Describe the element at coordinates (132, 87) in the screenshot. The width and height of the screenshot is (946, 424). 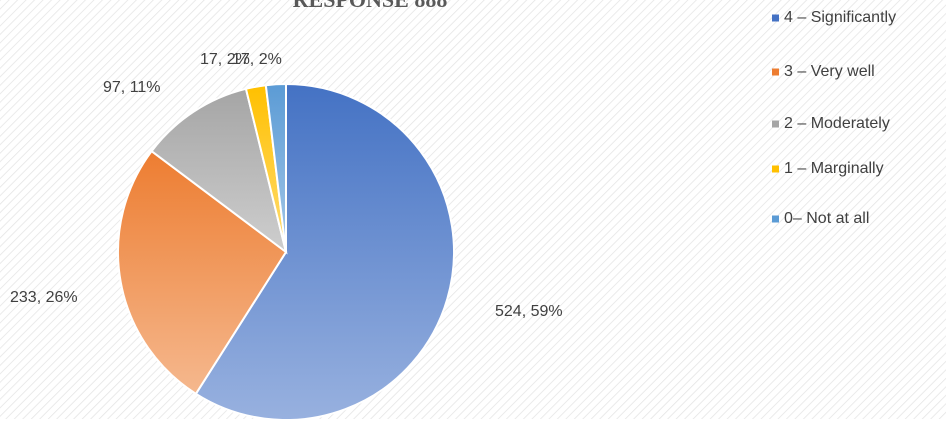
I see `data-label: 97, 11%` at that location.